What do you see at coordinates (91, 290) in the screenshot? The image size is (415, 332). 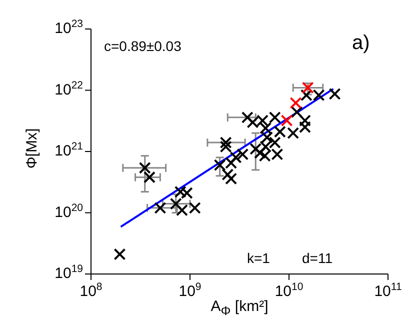 I see `x-tick-label: 10$^{8}$` at bounding box center [91, 290].